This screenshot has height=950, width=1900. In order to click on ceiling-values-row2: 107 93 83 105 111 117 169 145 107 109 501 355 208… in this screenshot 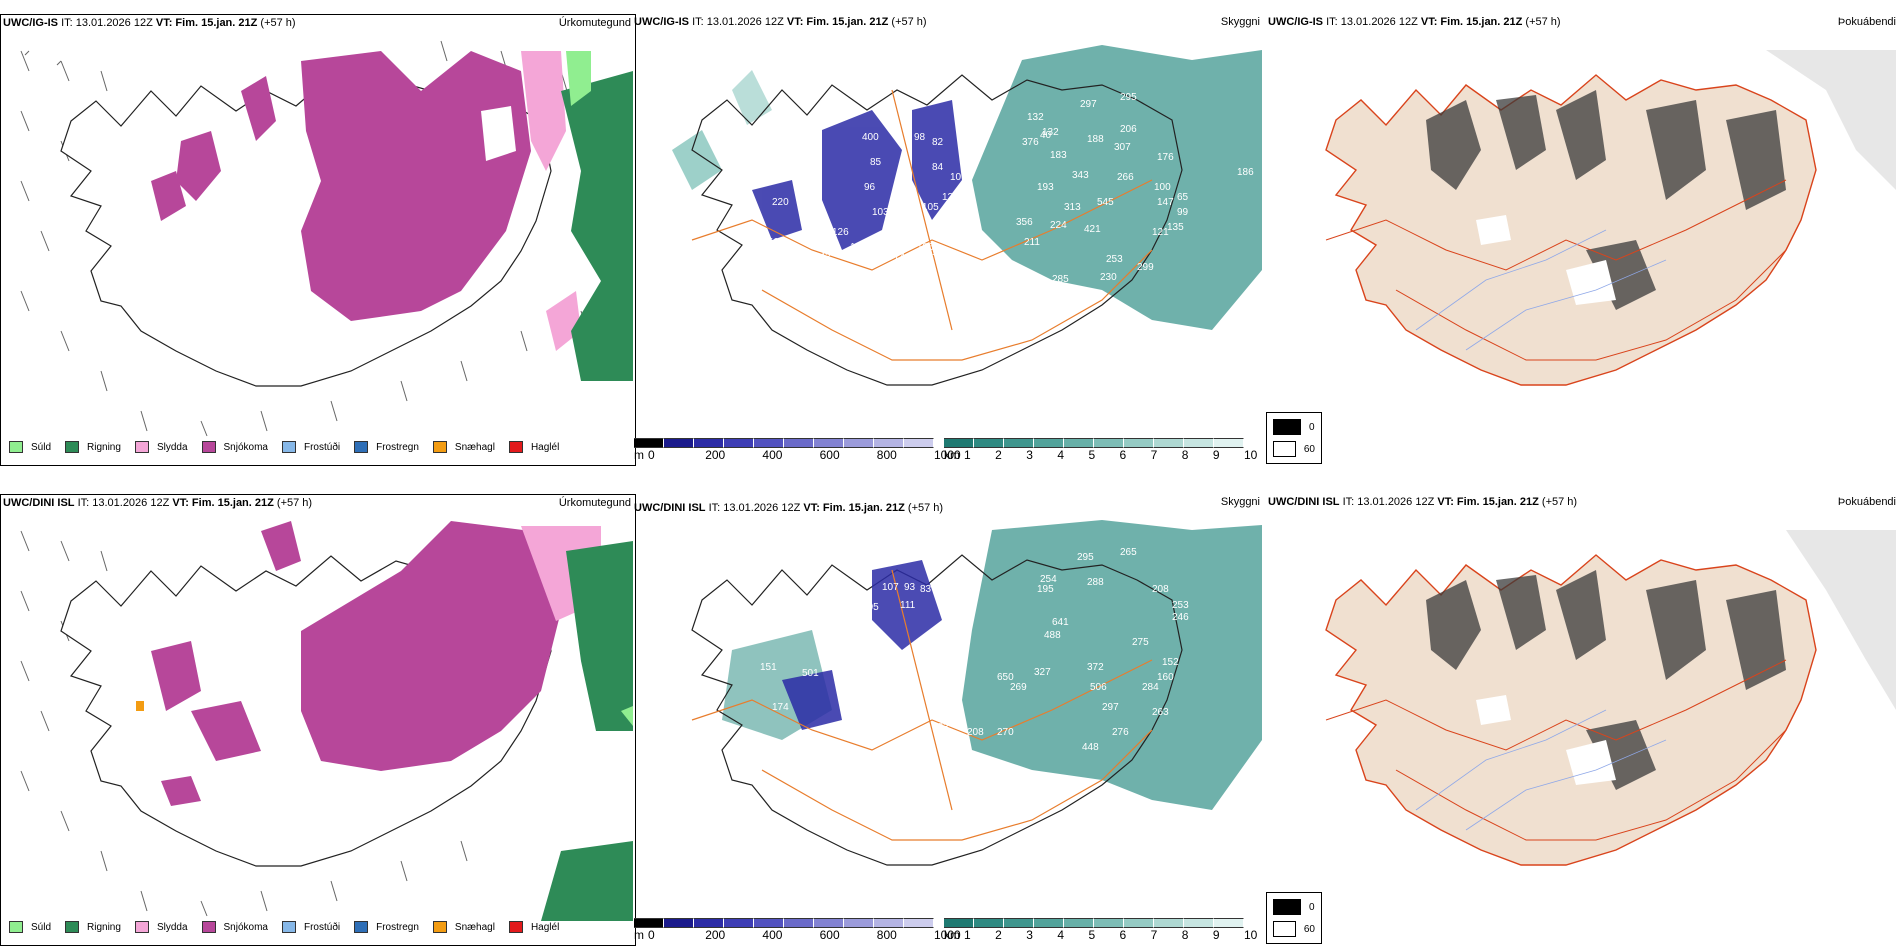, I will do `click(968, 670)`.